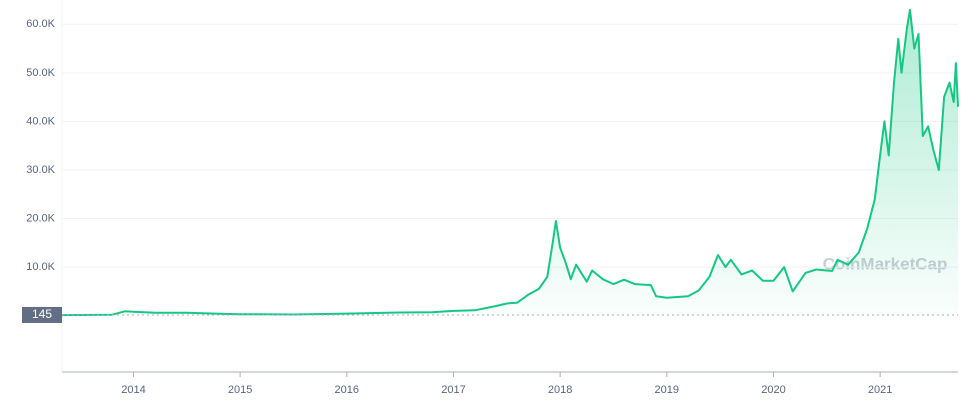 Image resolution: width=980 pixels, height=405 pixels. What do you see at coordinates (40, 73) in the screenshot?
I see `y-tick-label: 50.0K` at bounding box center [40, 73].